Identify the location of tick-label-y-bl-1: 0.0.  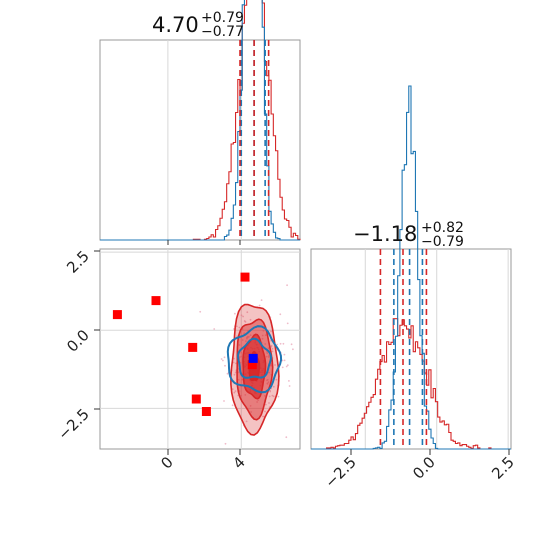
(78, 341).